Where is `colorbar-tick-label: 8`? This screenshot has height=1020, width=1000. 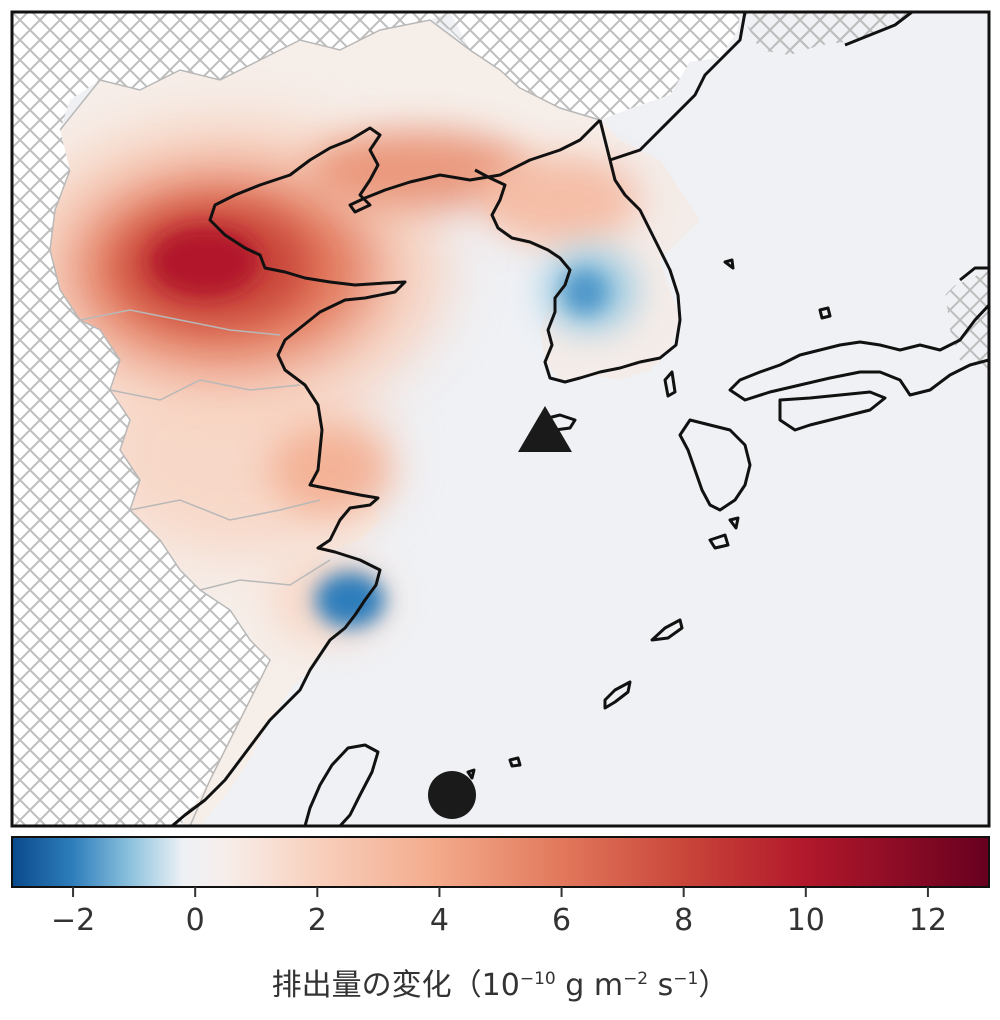
colorbar-tick-label: 8 is located at coordinates (684, 920).